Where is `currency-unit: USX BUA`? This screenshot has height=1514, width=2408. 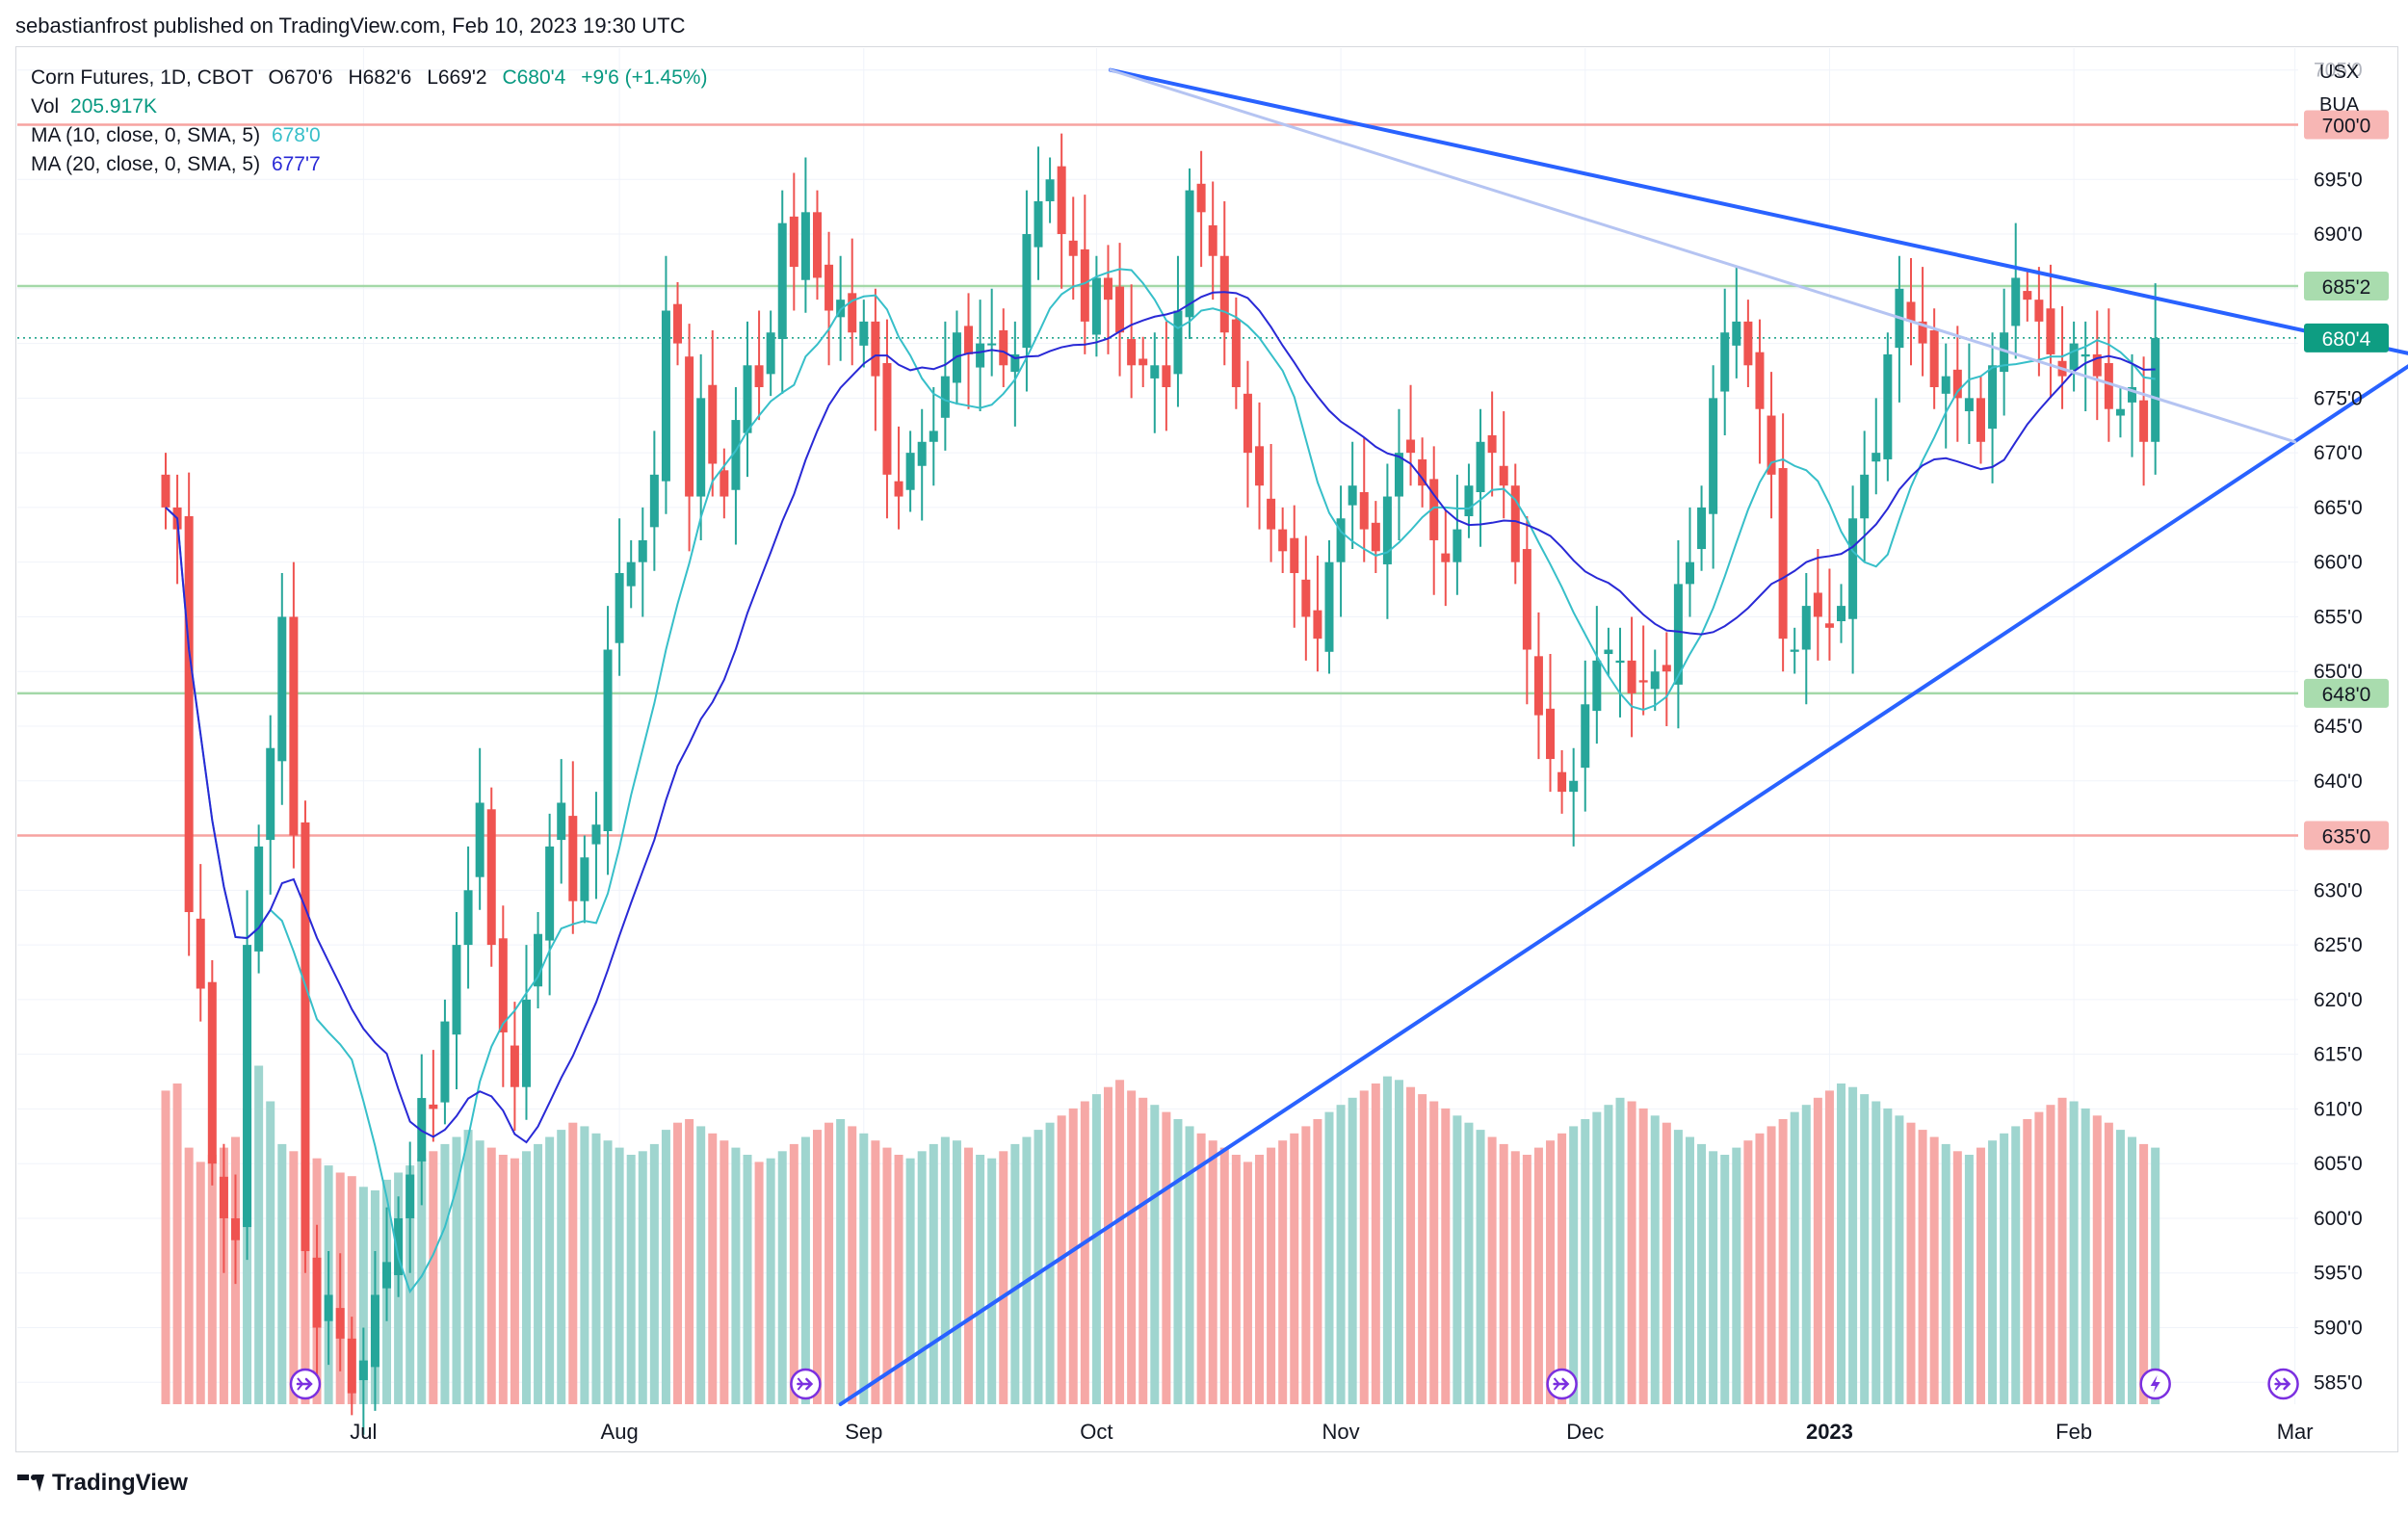
currency-unit: USX BUA is located at coordinates (2339, 88).